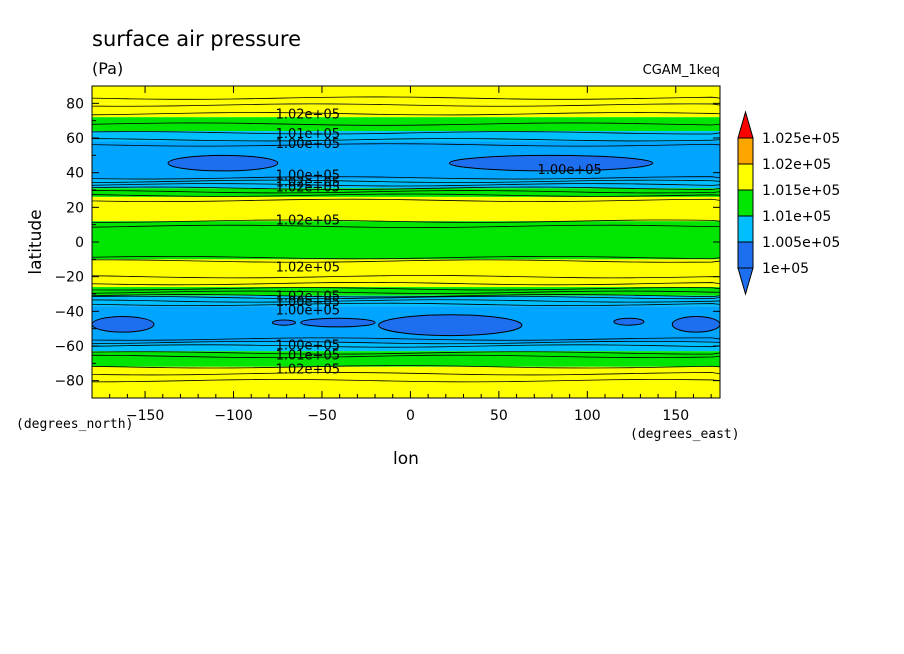 The image size is (904, 654). Describe the element at coordinates (196, 39) in the screenshot. I see `chart-title: surface air pressure` at that location.